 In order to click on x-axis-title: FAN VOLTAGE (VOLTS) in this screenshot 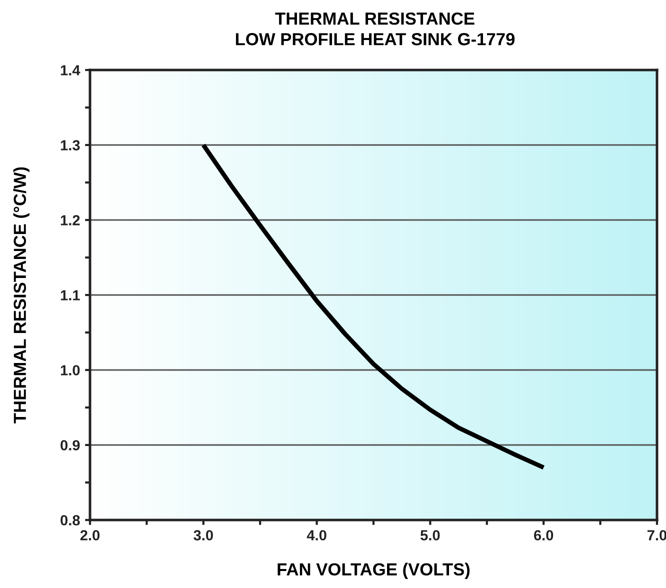, I will do `click(374, 570)`.